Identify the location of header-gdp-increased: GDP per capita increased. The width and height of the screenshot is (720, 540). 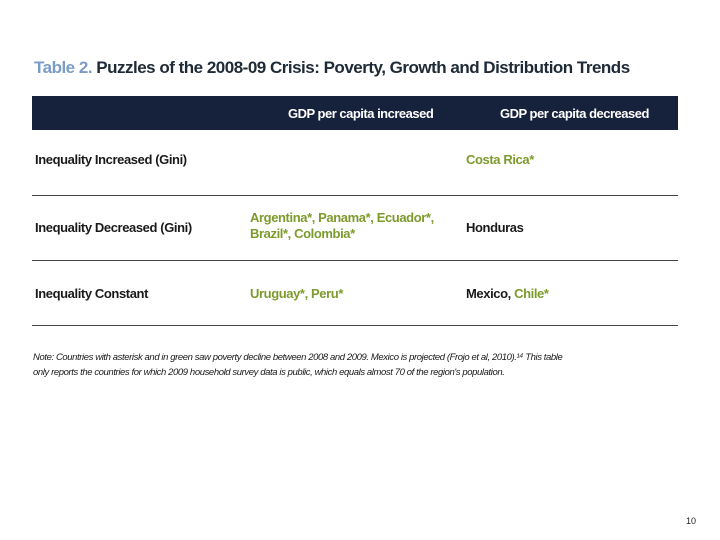
(361, 113).